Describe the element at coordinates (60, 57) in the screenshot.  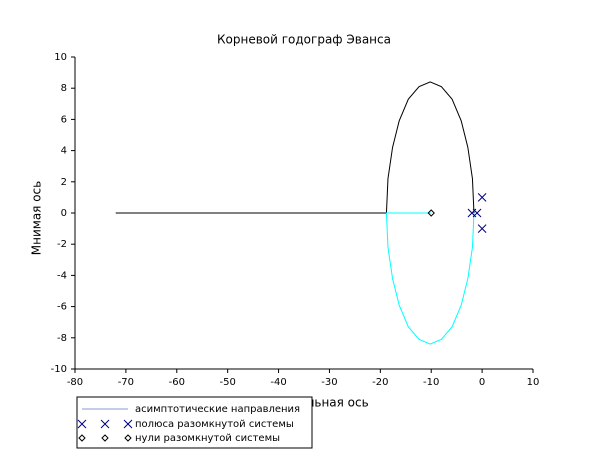
I see `y-tick-label: 10` at that location.